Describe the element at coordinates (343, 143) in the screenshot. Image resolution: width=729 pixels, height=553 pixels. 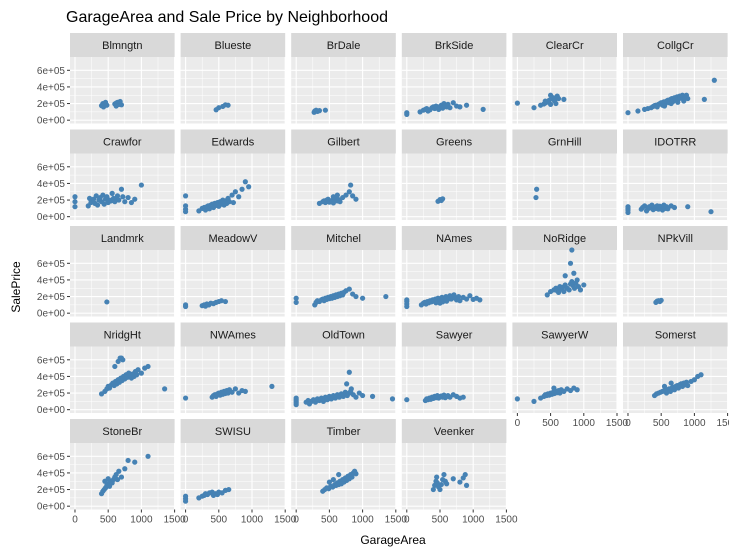
I see `facet-label: Gilbert` at that location.